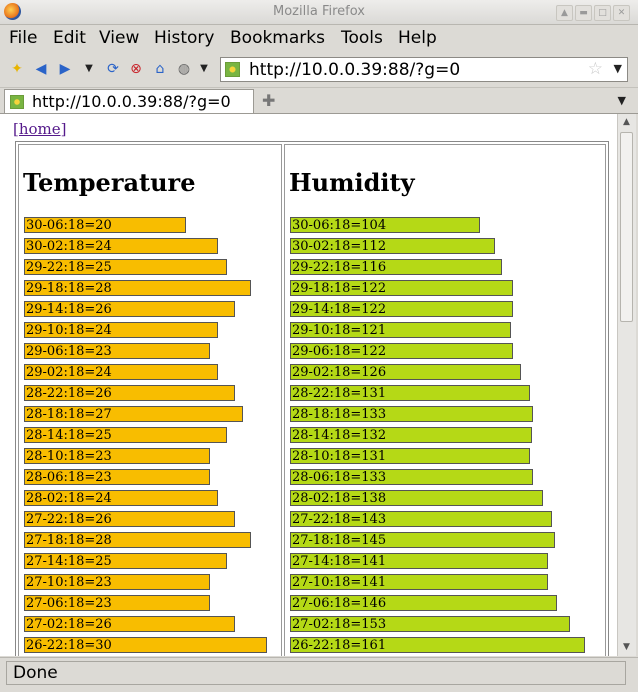 The image size is (638, 692). What do you see at coordinates (129, 519) in the screenshot?
I see `temperature-bar: 27-22:18=26` at bounding box center [129, 519].